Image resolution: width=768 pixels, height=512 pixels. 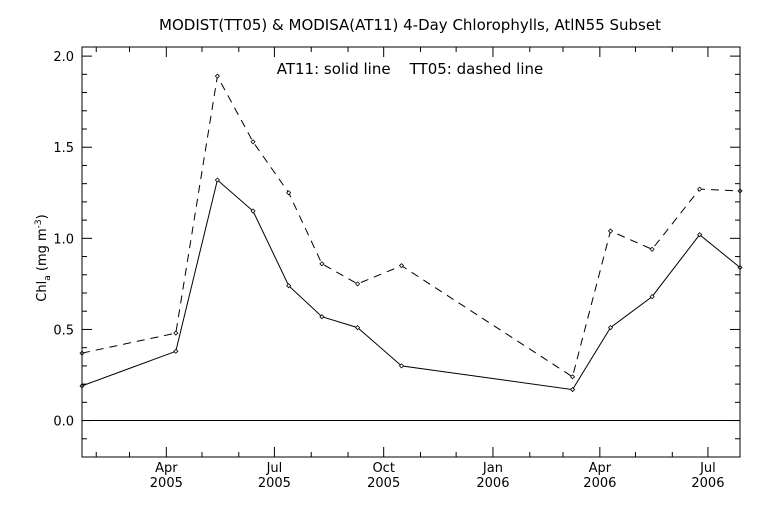 I want to click on y-axis-label-sub: a, so click(x=48, y=278).